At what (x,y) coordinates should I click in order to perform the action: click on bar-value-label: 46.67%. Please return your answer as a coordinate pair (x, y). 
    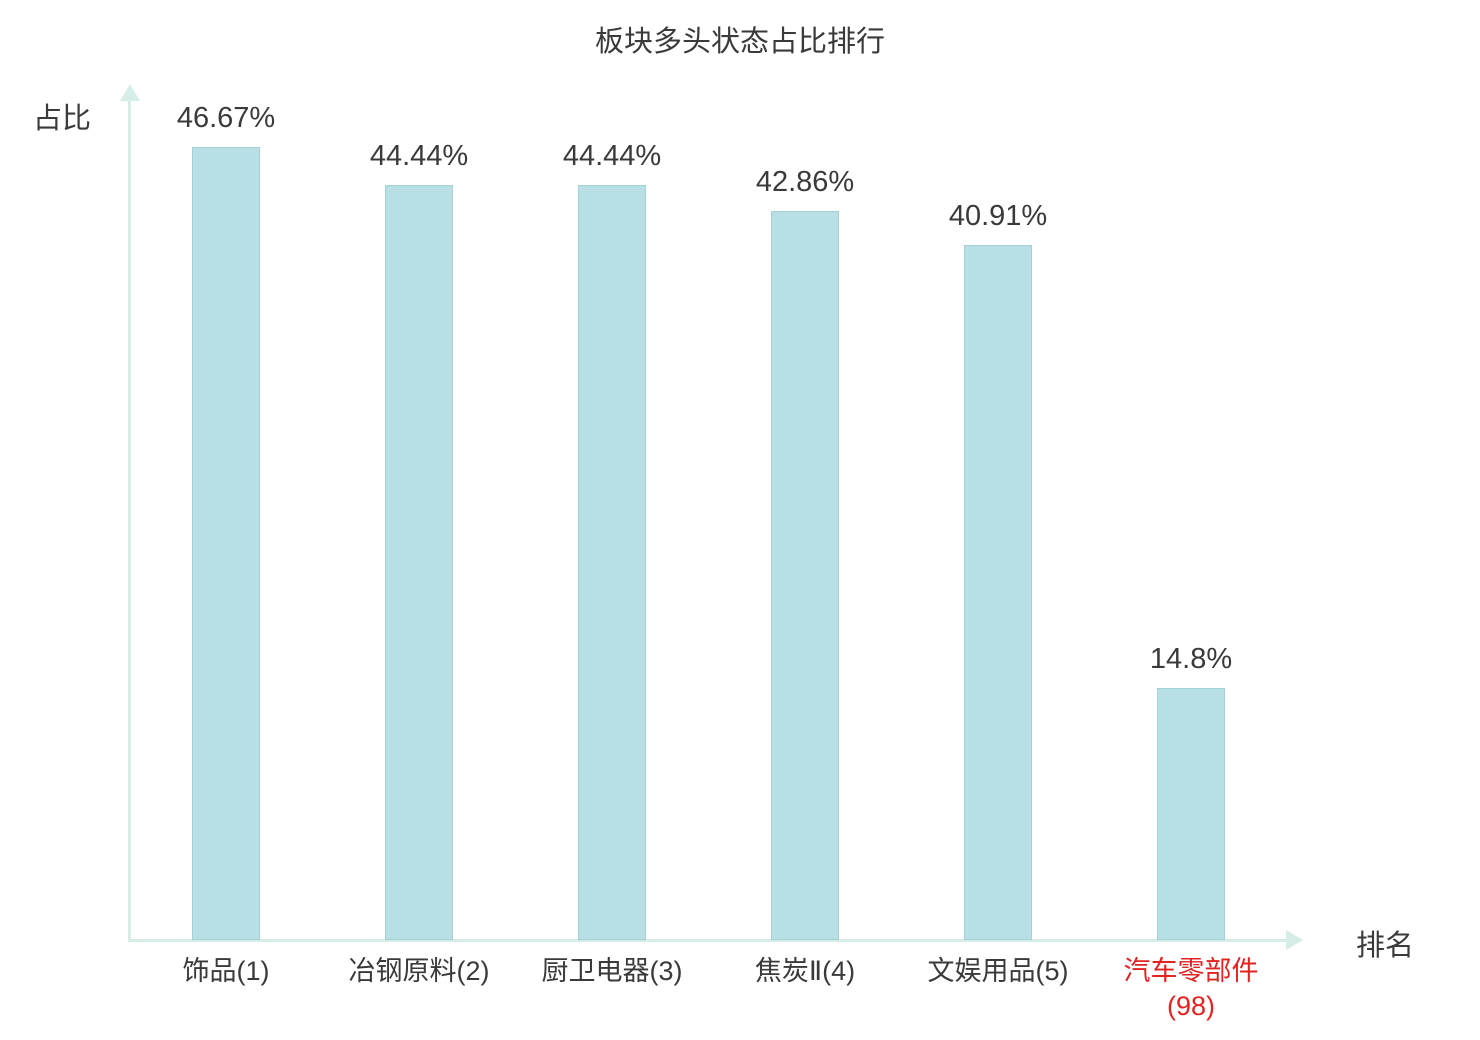
    Looking at the image, I should click on (226, 118).